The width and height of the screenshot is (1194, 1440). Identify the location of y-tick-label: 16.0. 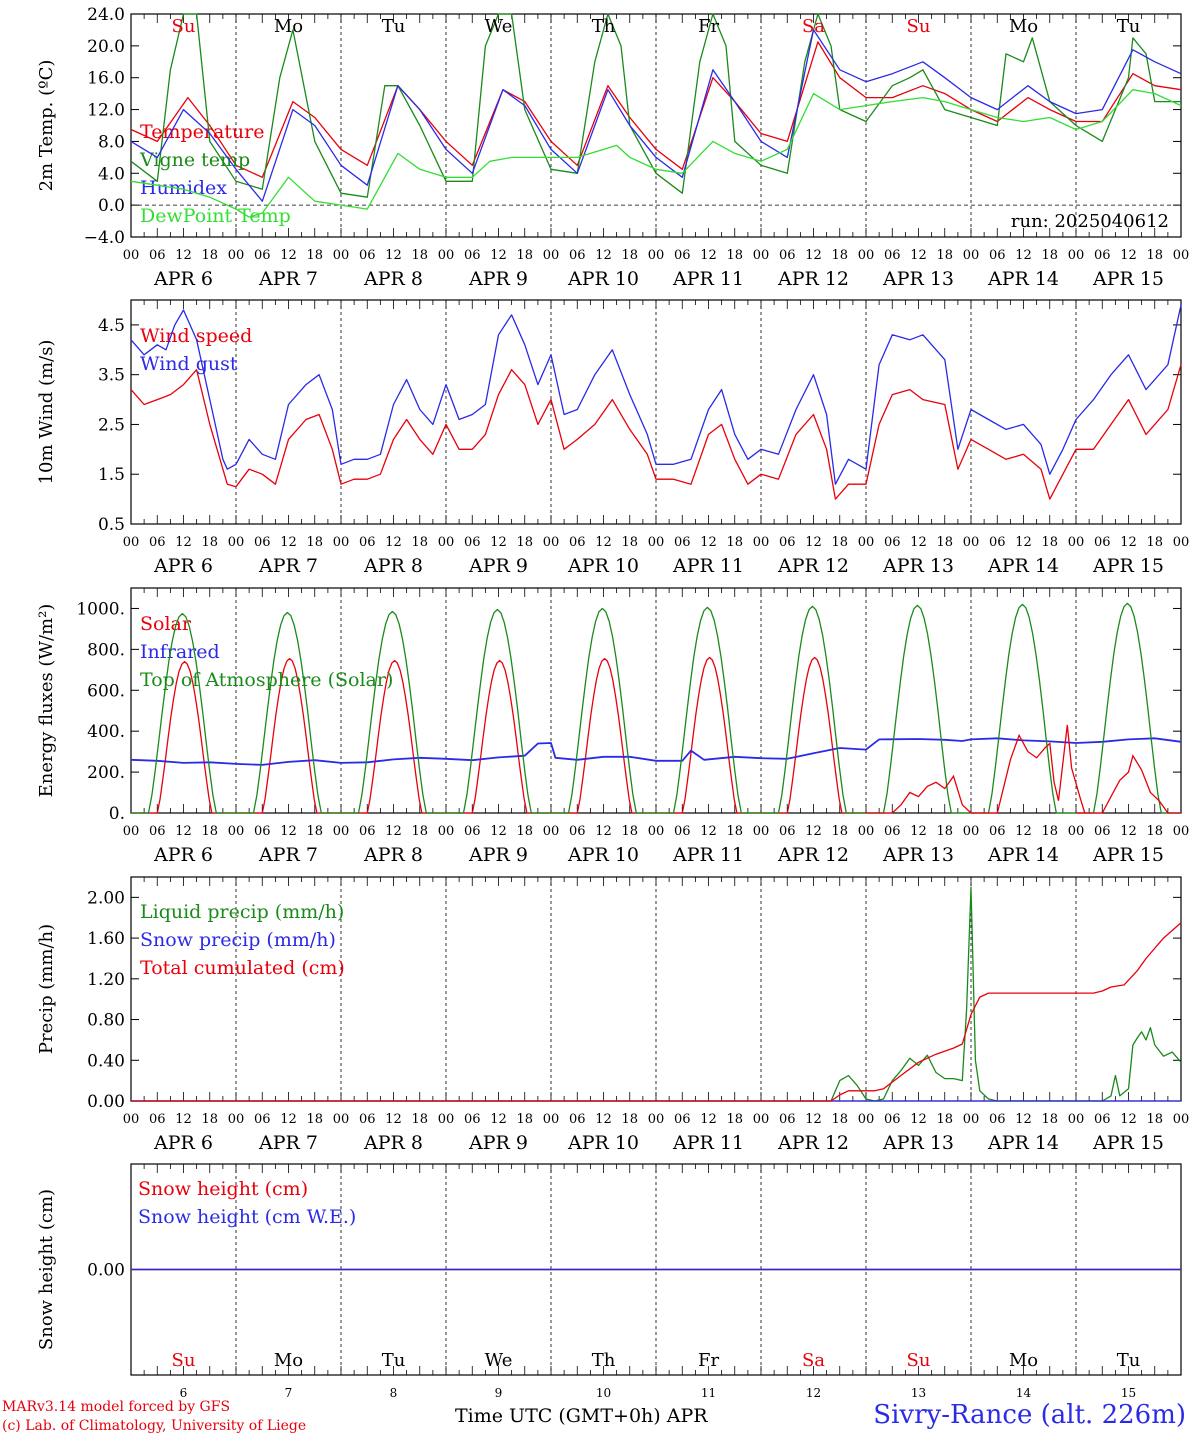
(106, 79).